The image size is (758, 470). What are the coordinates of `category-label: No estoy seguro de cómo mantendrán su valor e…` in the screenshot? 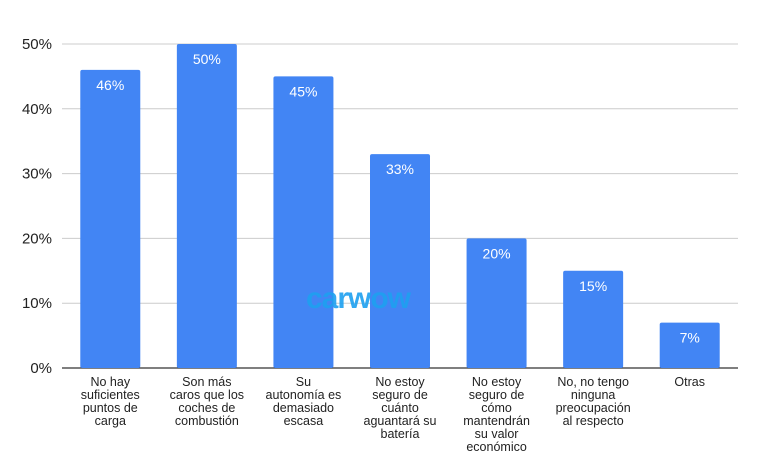 It's located at (496, 414).